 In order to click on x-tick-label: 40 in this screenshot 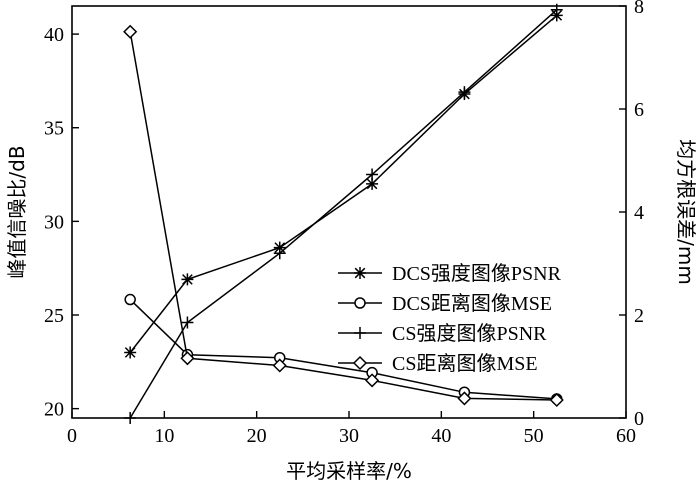, I will do `click(441, 436)`.